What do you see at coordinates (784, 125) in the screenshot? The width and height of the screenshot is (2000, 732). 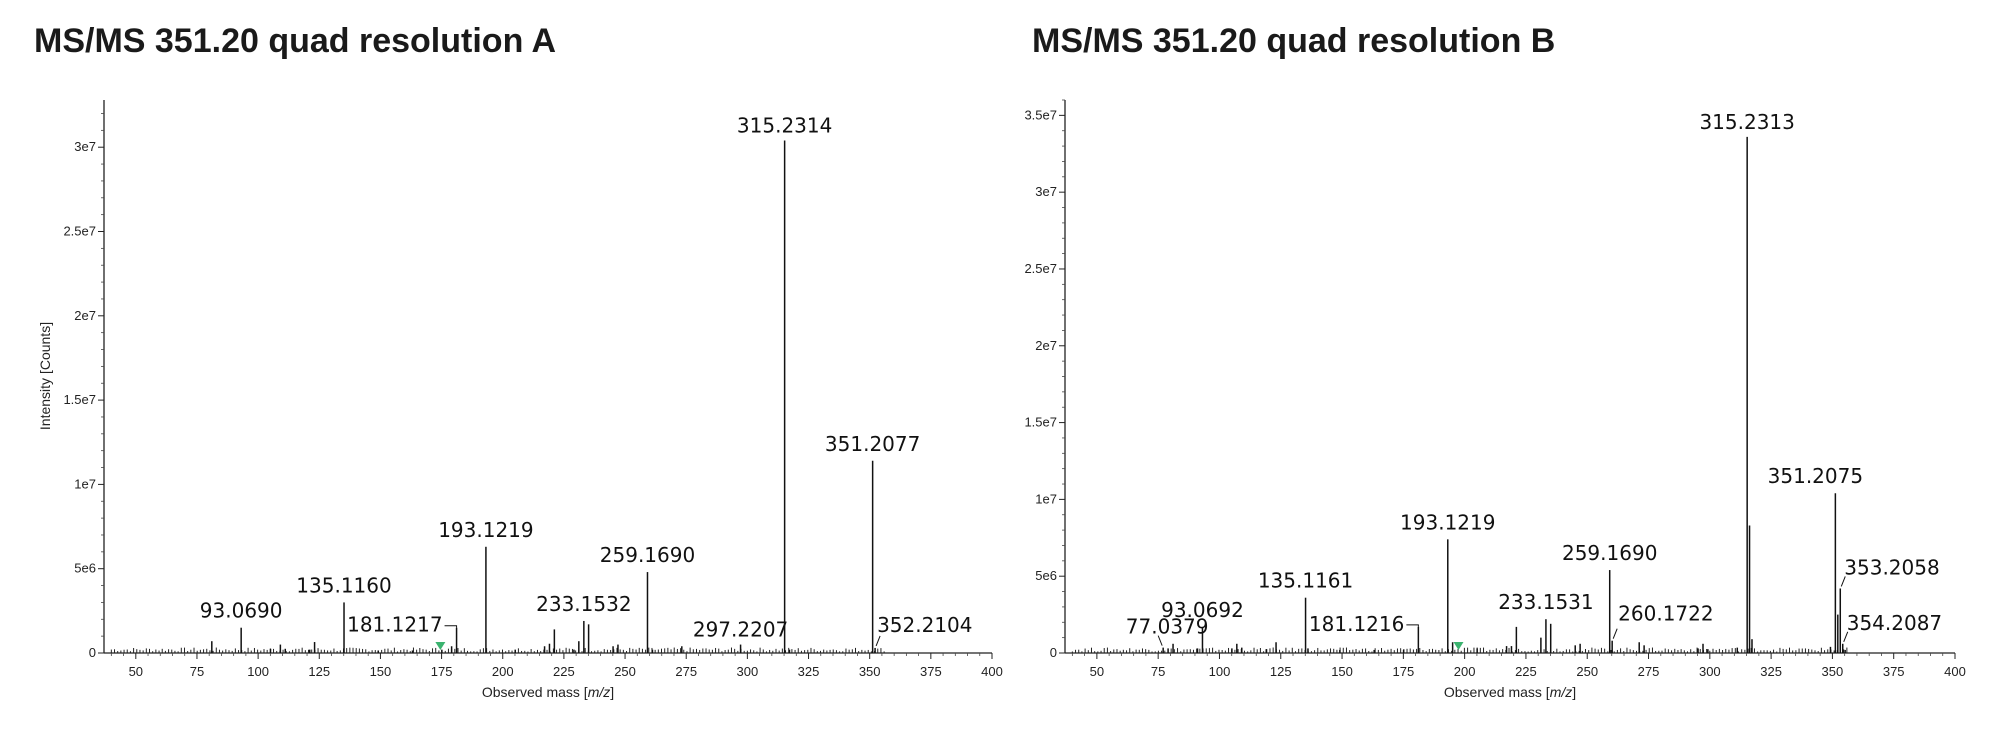 I see `peak-label: 315.2314` at bounding box center [784, 125].